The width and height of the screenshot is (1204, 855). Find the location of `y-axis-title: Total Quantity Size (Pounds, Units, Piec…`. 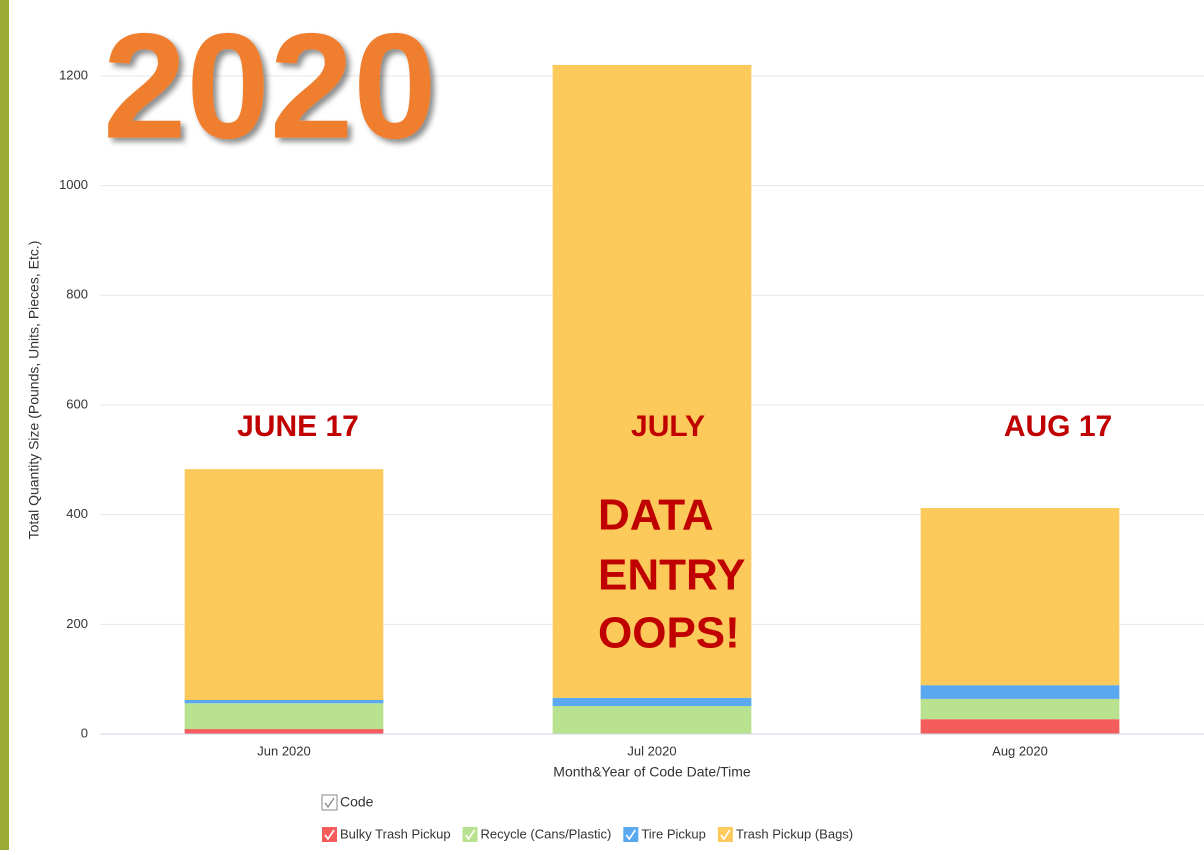

y-axis-title: Total Quantity Size (Pounds, Units, Piec… is located at coordinates (34, 390).